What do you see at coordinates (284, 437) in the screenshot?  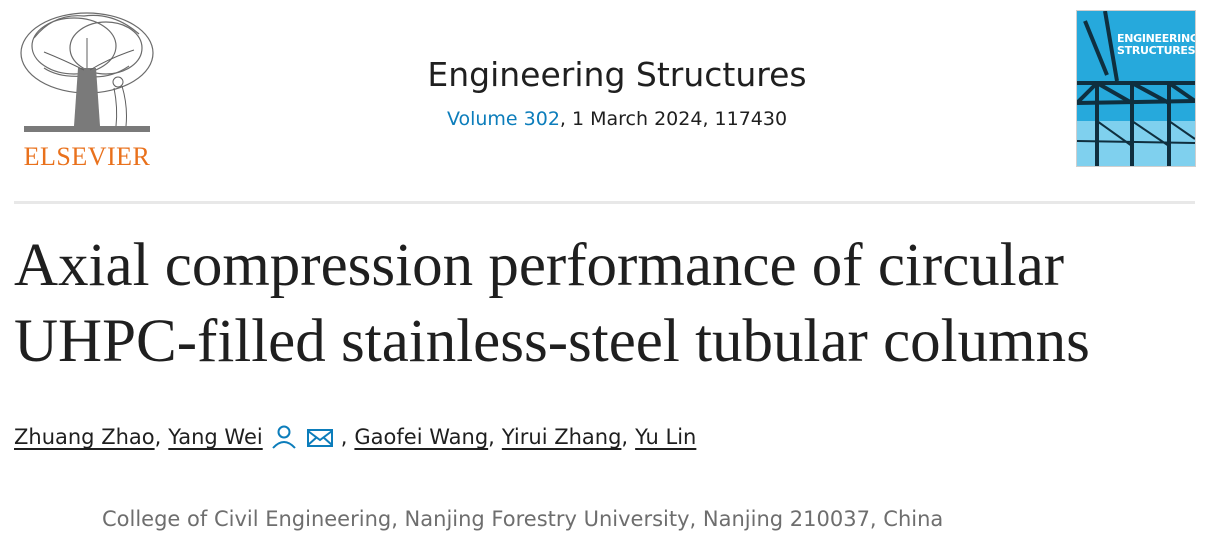 I see `person-icon` at bounding box center [284, 437].